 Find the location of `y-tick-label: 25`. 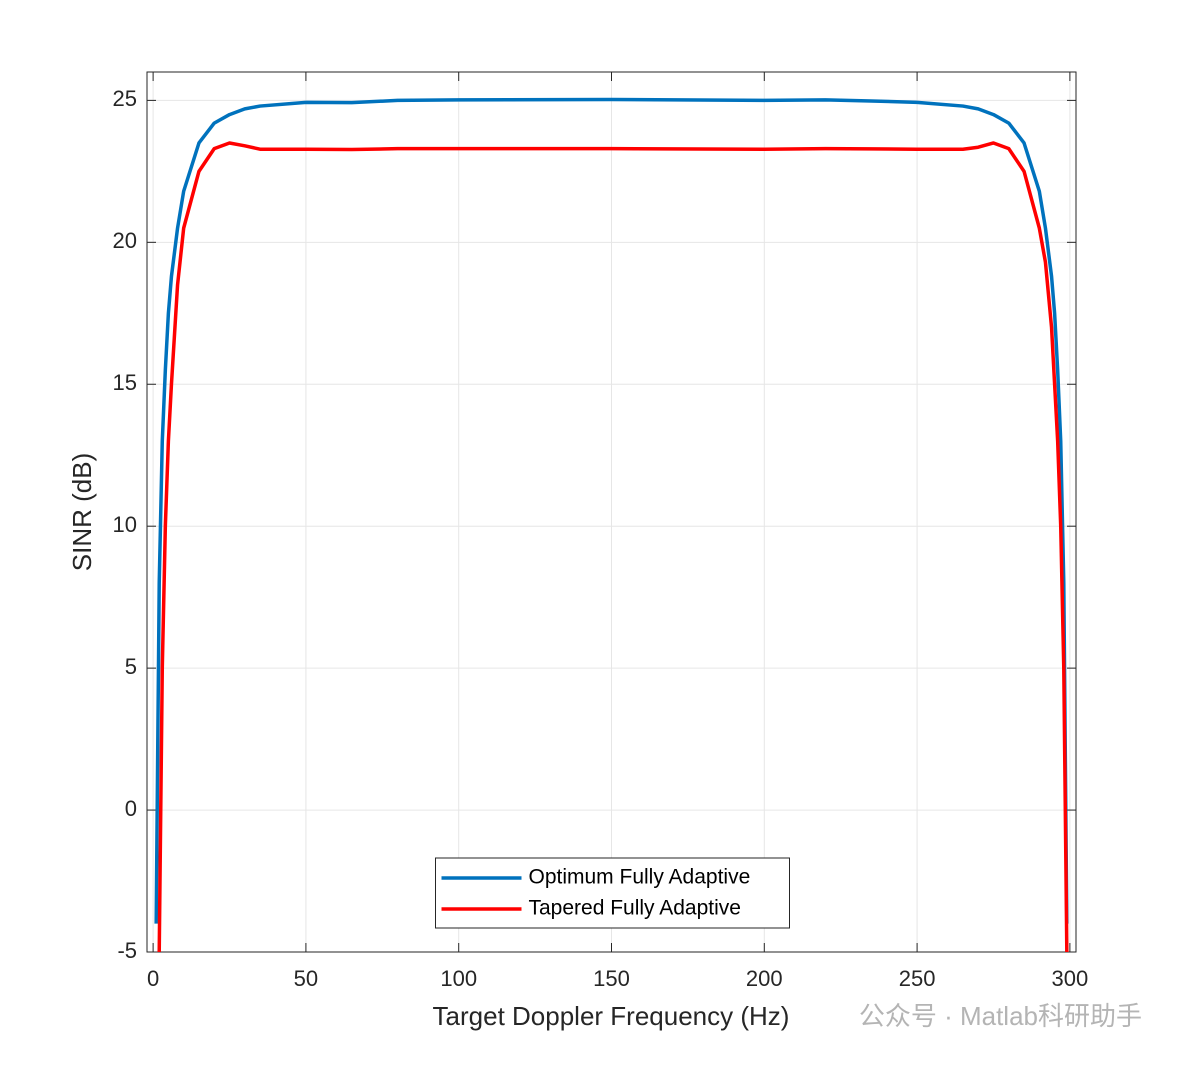

y-tick-label: 25 is located at coordinates (125, 98).